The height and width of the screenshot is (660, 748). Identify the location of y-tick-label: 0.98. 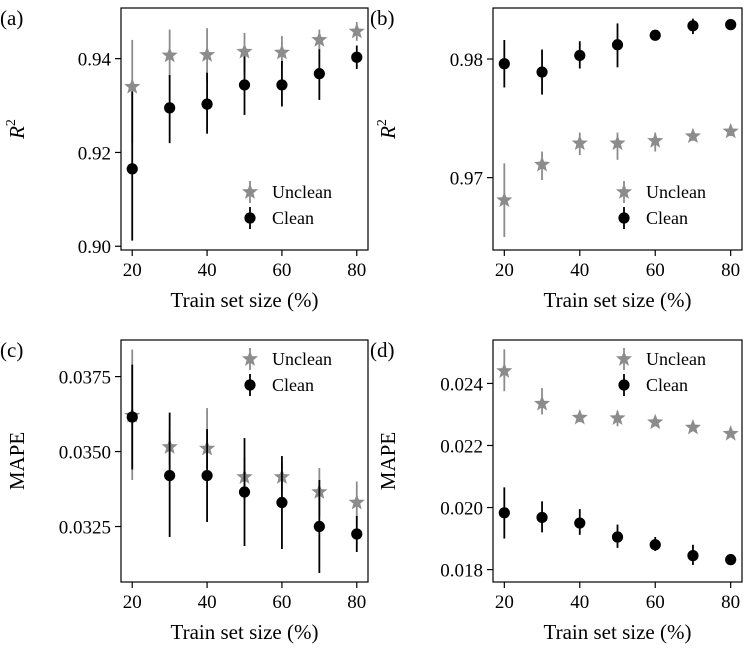
(466, 60).